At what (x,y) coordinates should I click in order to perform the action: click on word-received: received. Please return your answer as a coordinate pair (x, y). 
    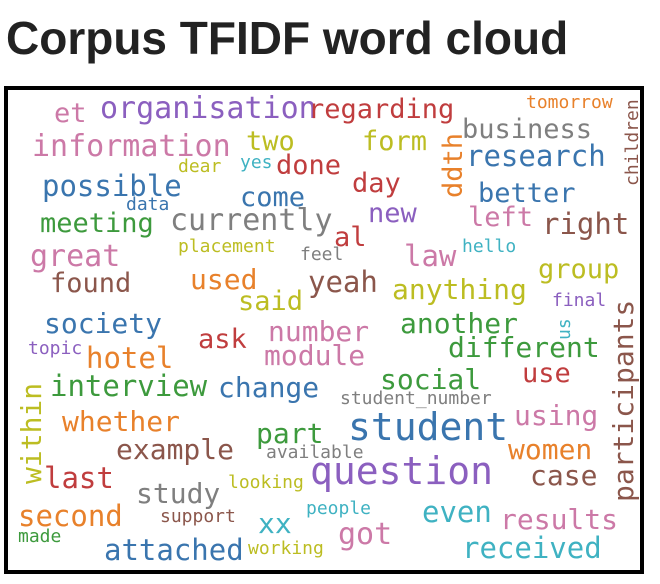
    Looking at the image, I should click on (532, 548).